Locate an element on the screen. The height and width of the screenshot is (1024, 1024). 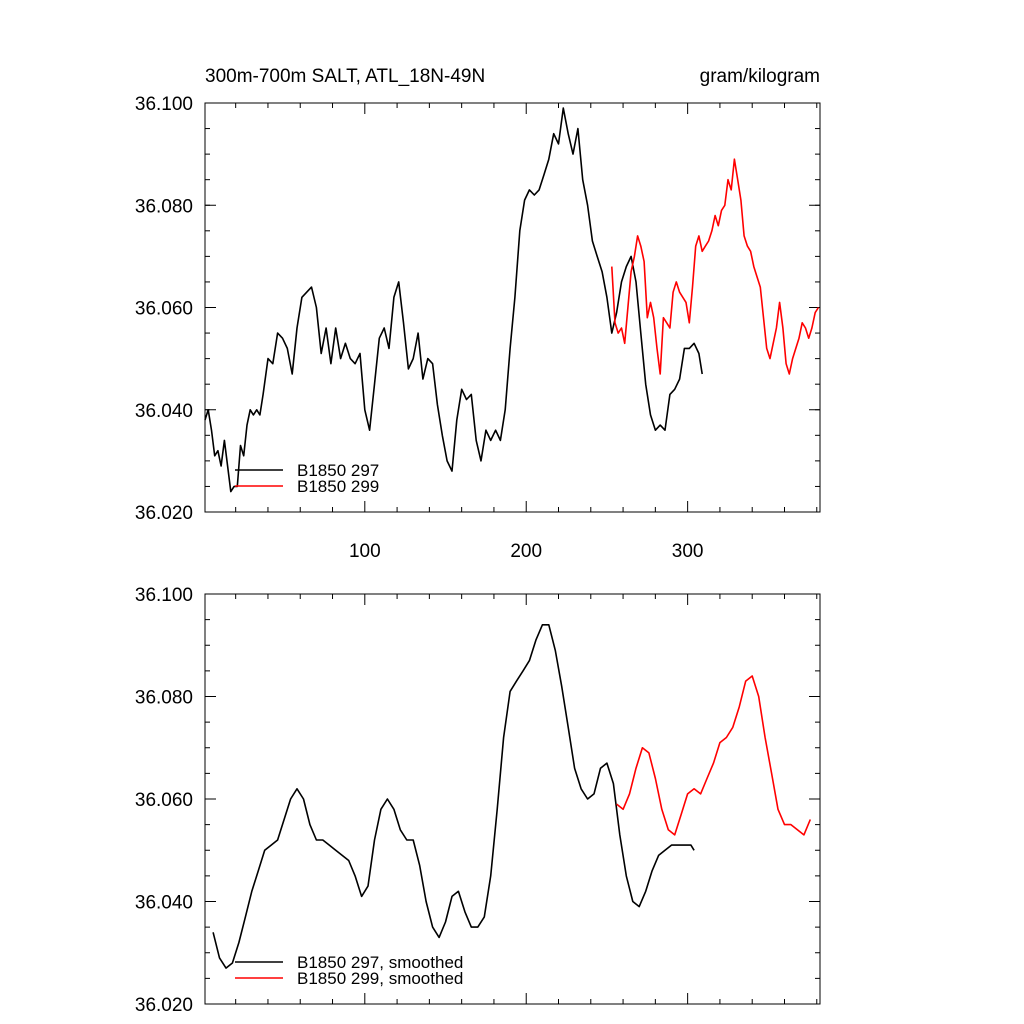
legend-label: B1850 297 is located at coordinates (338, 470).